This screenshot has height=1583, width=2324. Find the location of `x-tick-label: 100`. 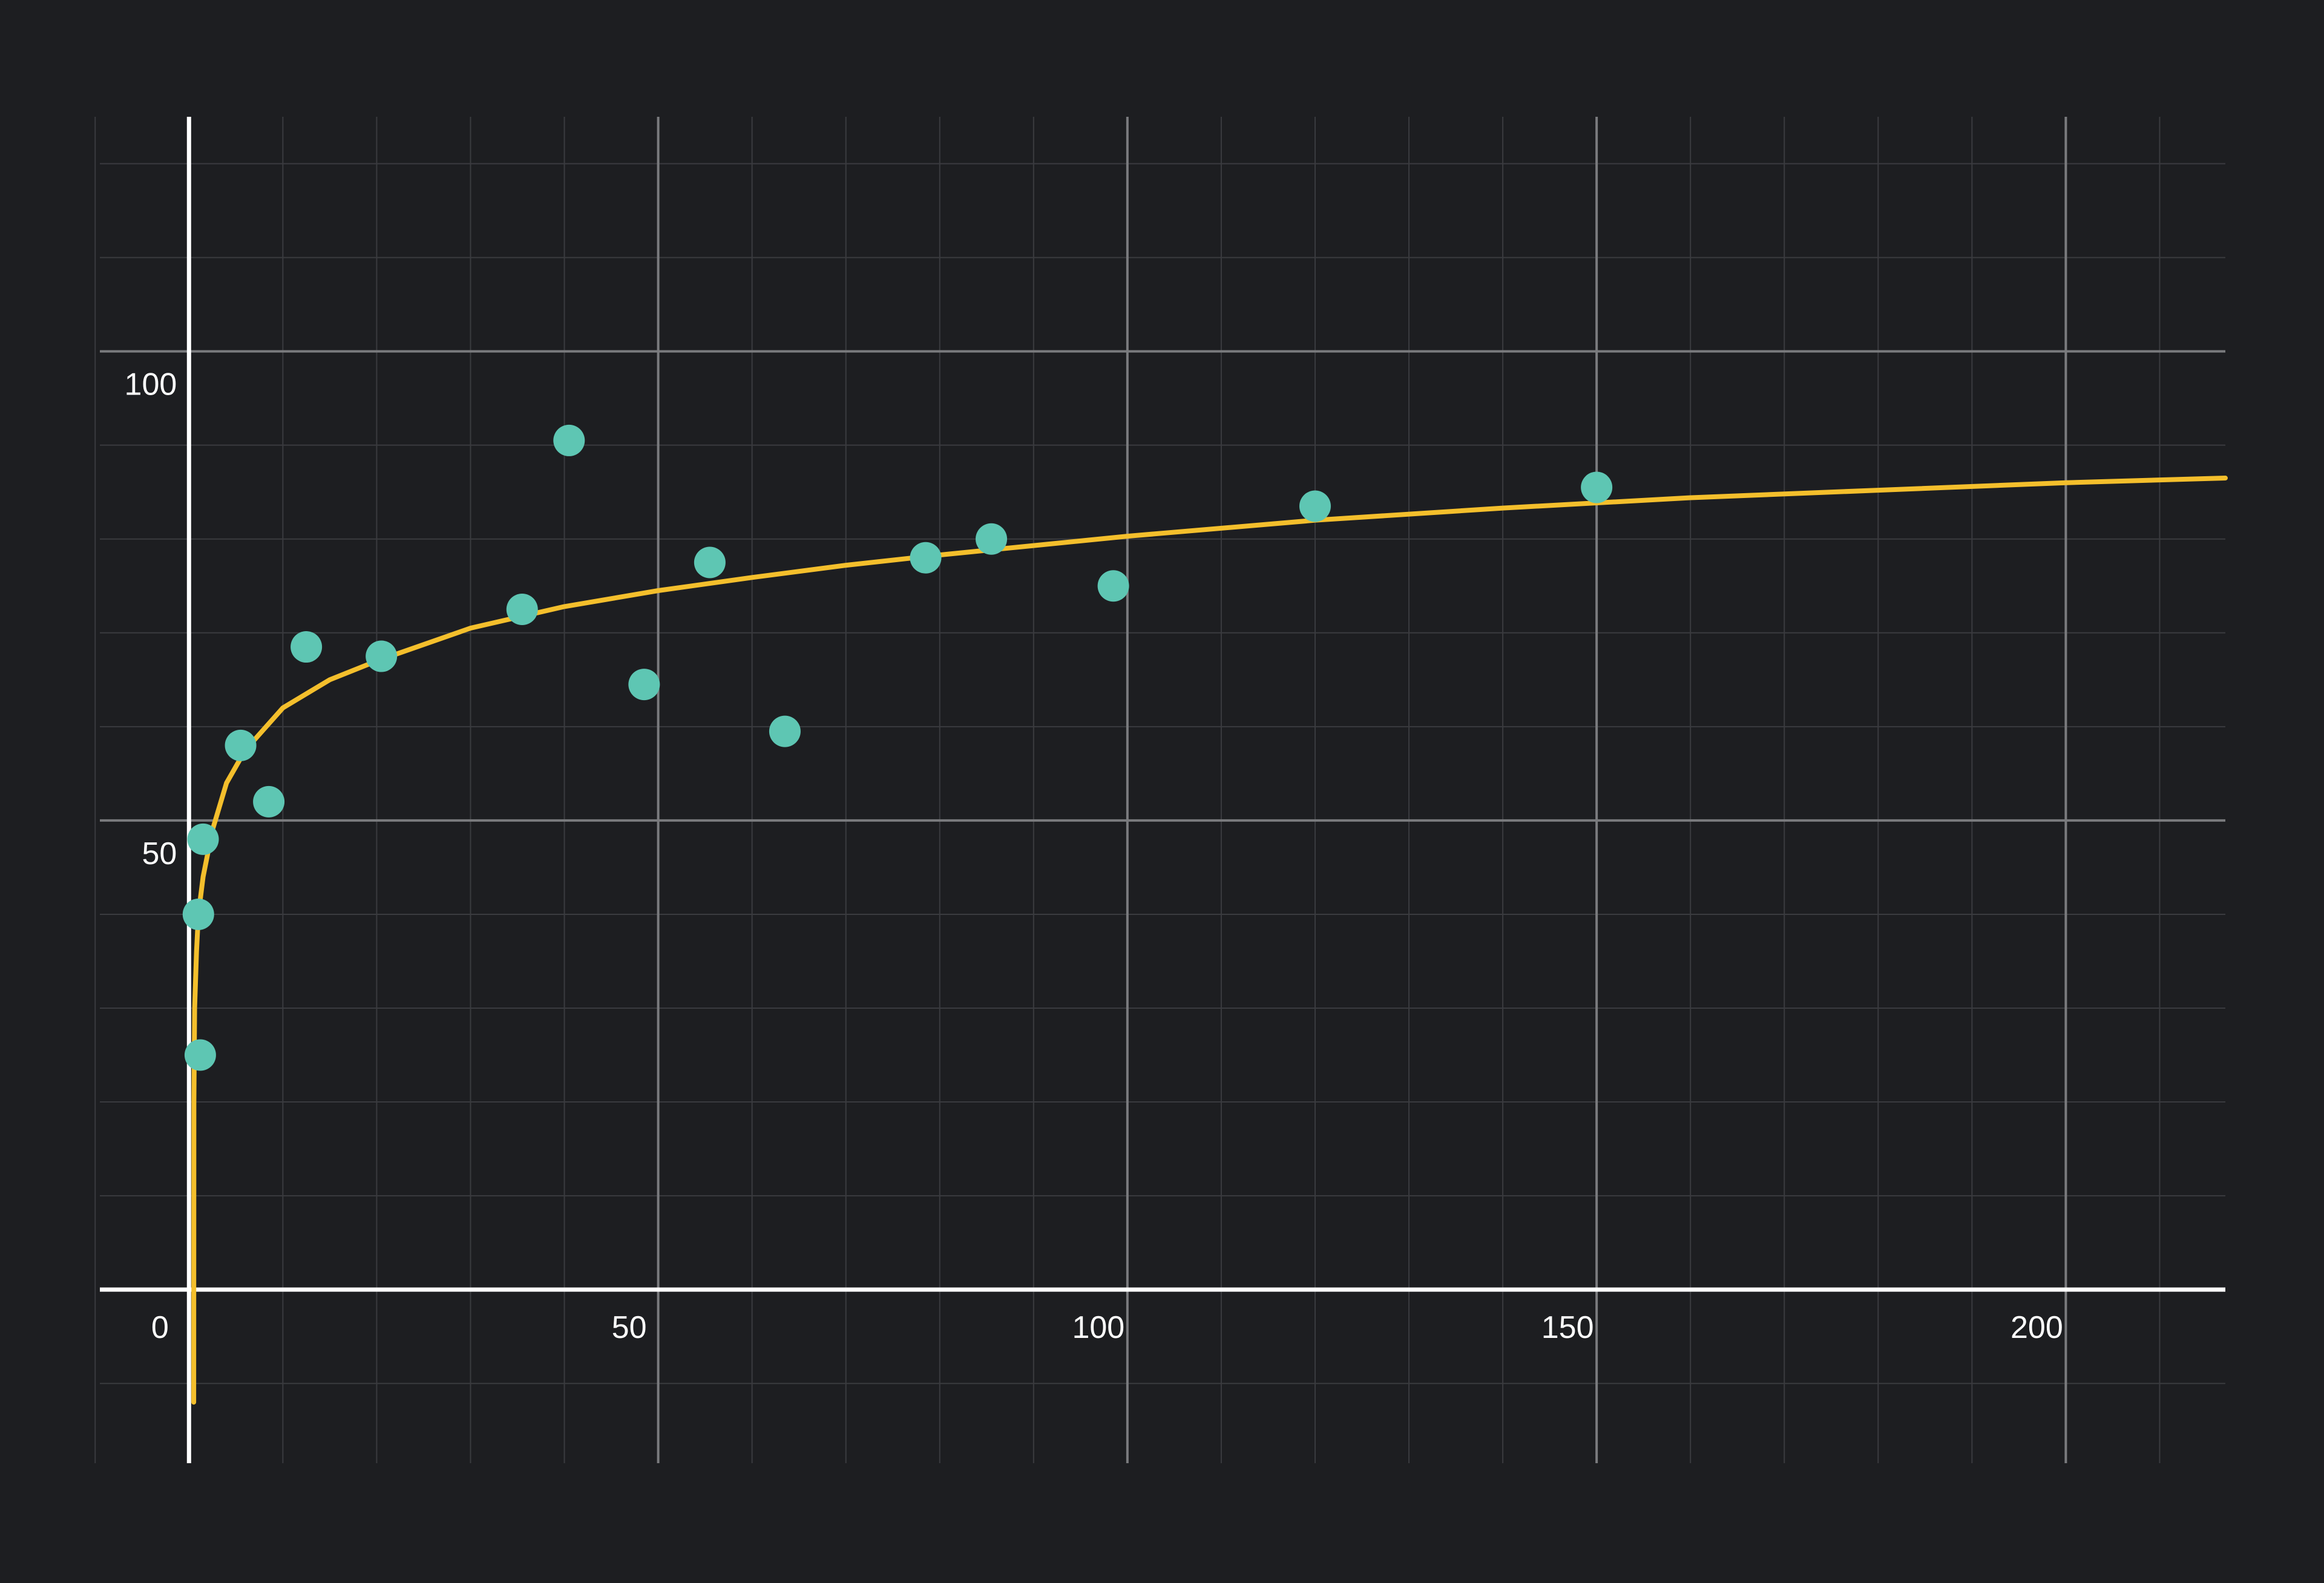

x-tick-label: 100 is located at coordinates (1098, 1327).